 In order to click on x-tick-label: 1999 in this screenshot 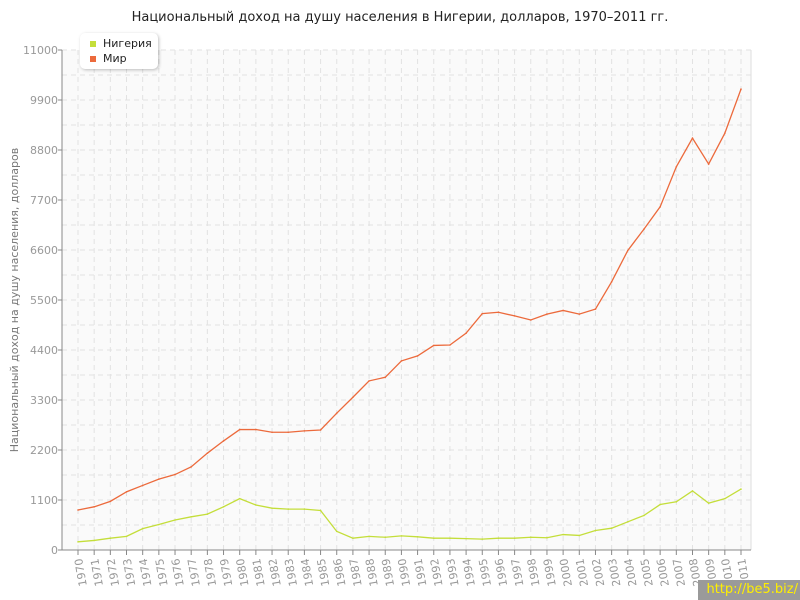, I will do `click(550, 572)`.